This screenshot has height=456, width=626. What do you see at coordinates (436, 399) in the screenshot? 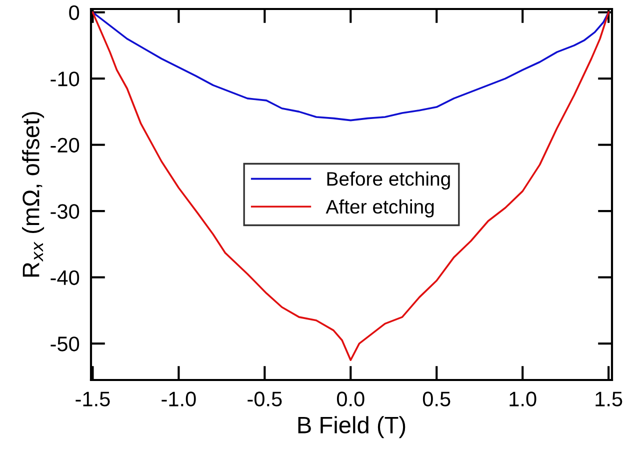
I see `x-tick-label: 0.5` at bounding box center [436, 399].